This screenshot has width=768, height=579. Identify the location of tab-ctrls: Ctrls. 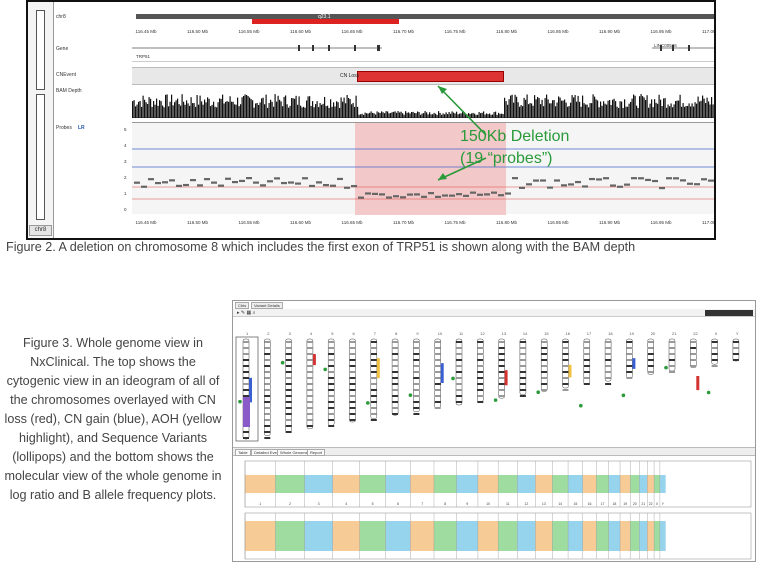
(242, 305).